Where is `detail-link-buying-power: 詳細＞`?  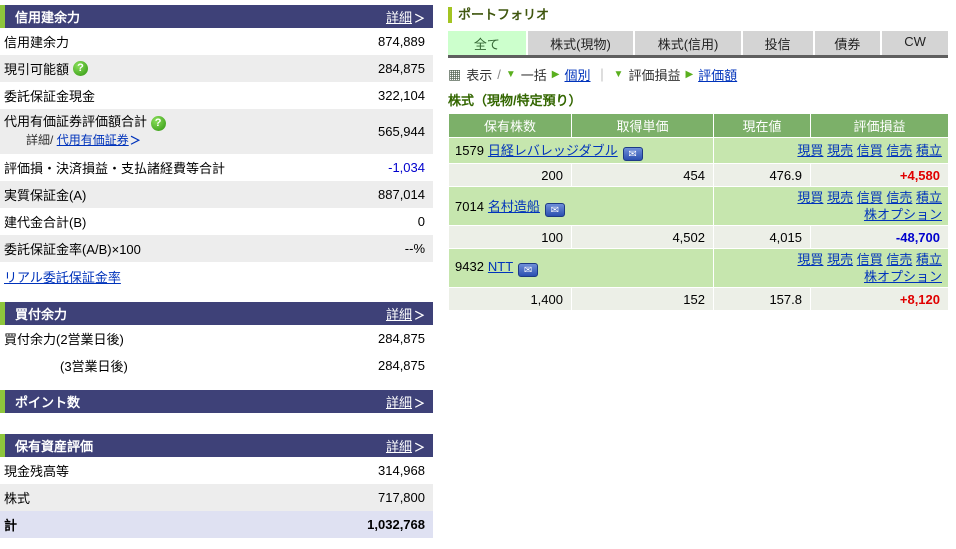
detail-link-buying-power: 詳細＞ is located at coordinates (405, 314).